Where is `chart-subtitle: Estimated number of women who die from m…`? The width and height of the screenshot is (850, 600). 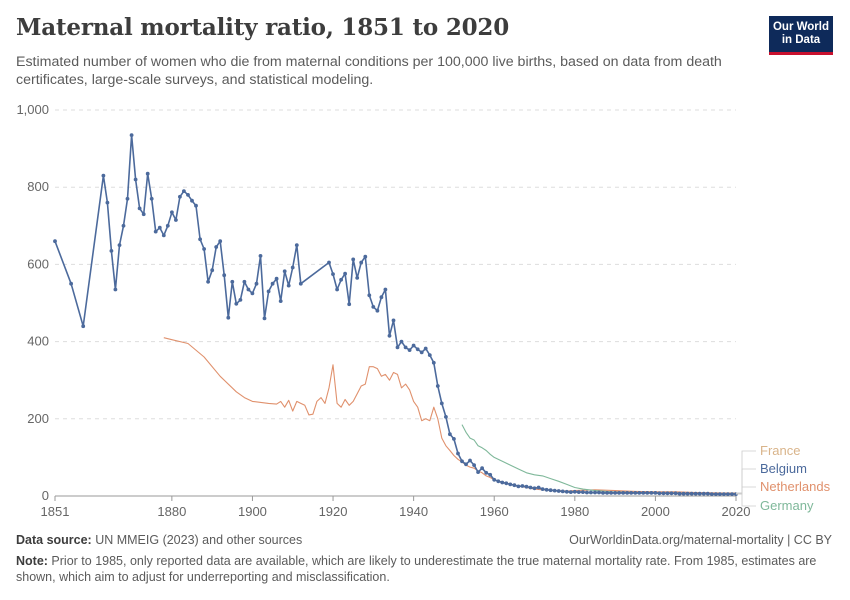 chart-subtitle: Estimated number of women who die from m… is located at coordinates (369, 71).